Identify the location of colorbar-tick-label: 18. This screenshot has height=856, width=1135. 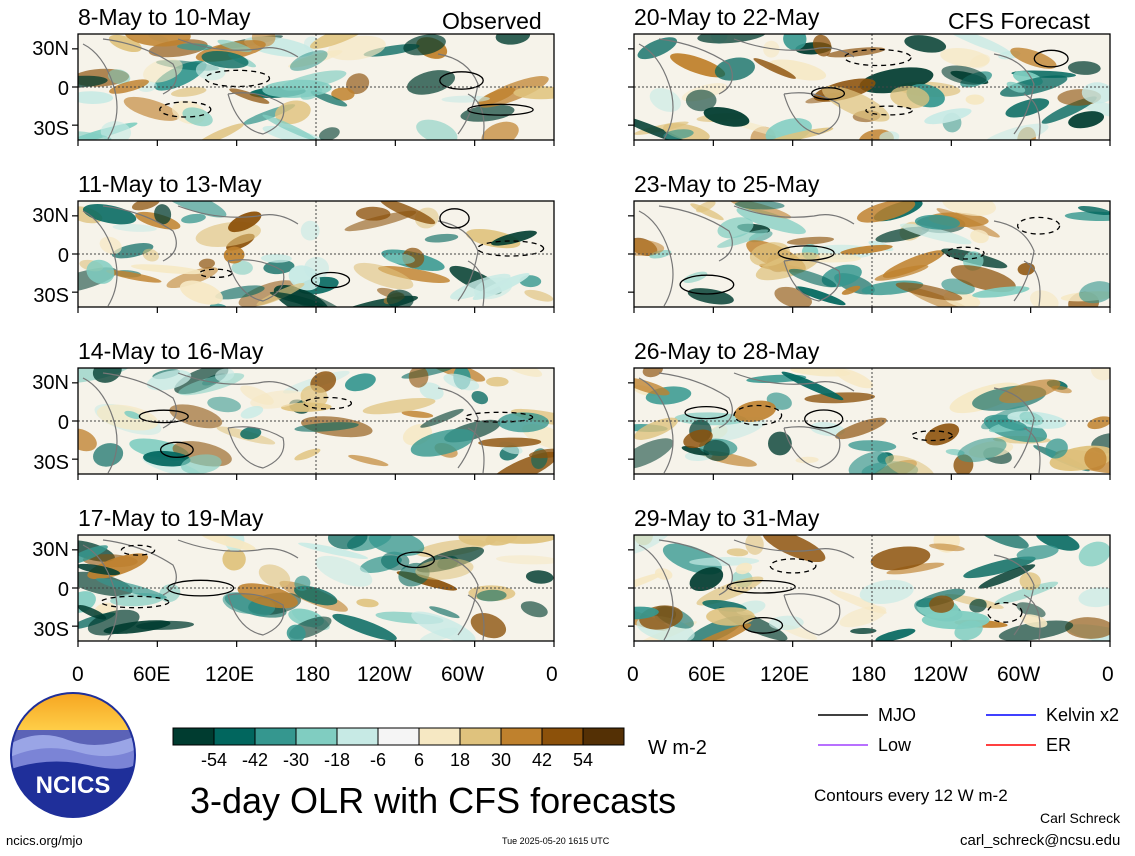
(460, 760).